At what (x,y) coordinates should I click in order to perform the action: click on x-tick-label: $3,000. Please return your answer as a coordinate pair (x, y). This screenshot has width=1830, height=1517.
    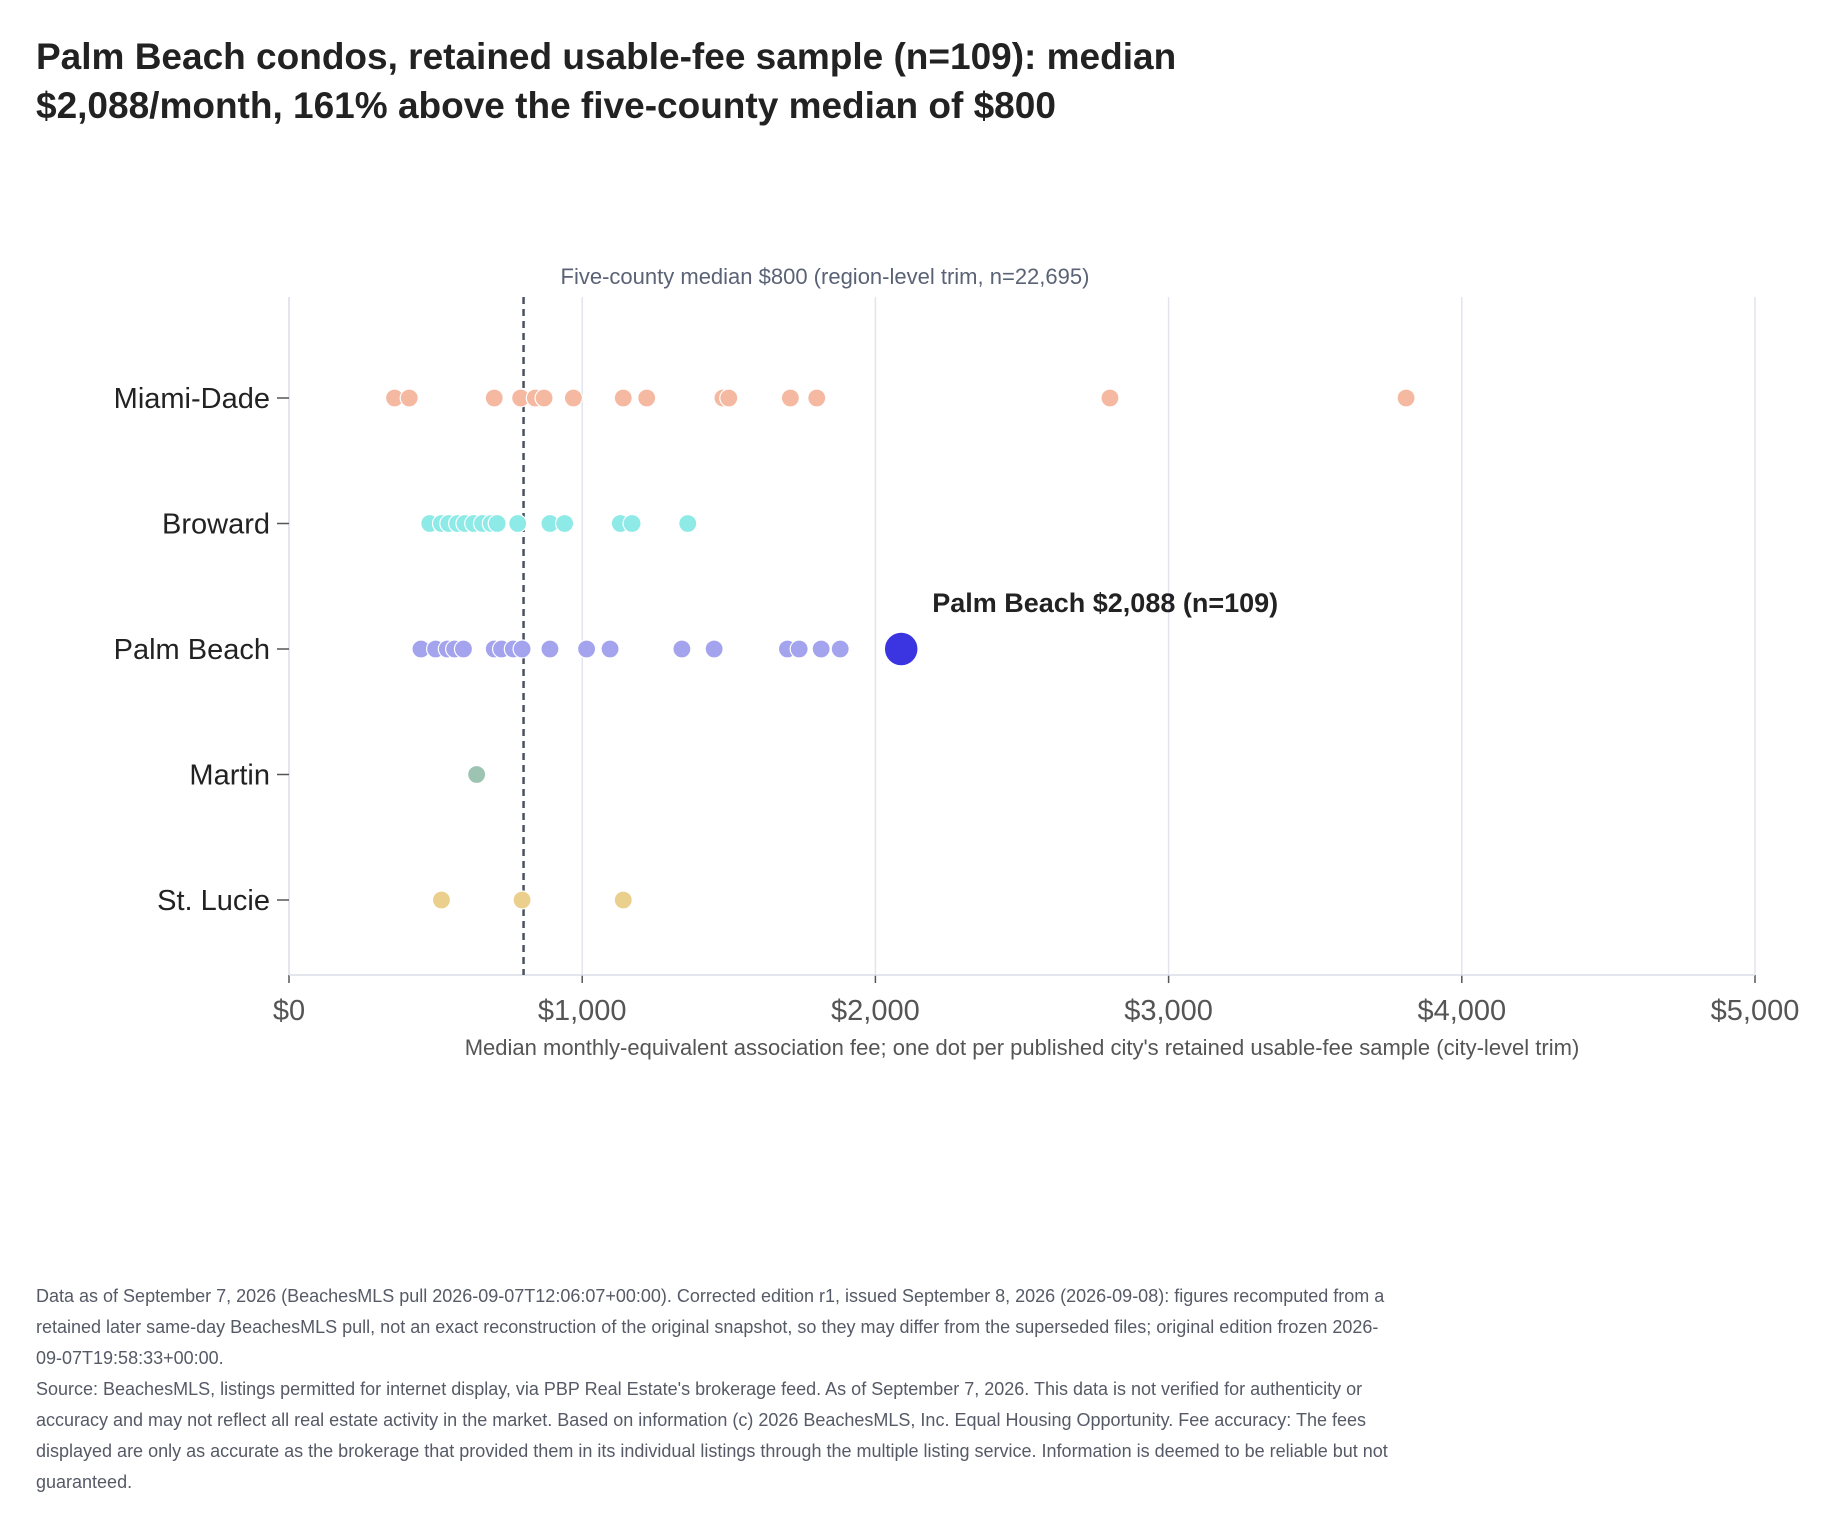
    Looking at the image, I should click on (1168, 1011).